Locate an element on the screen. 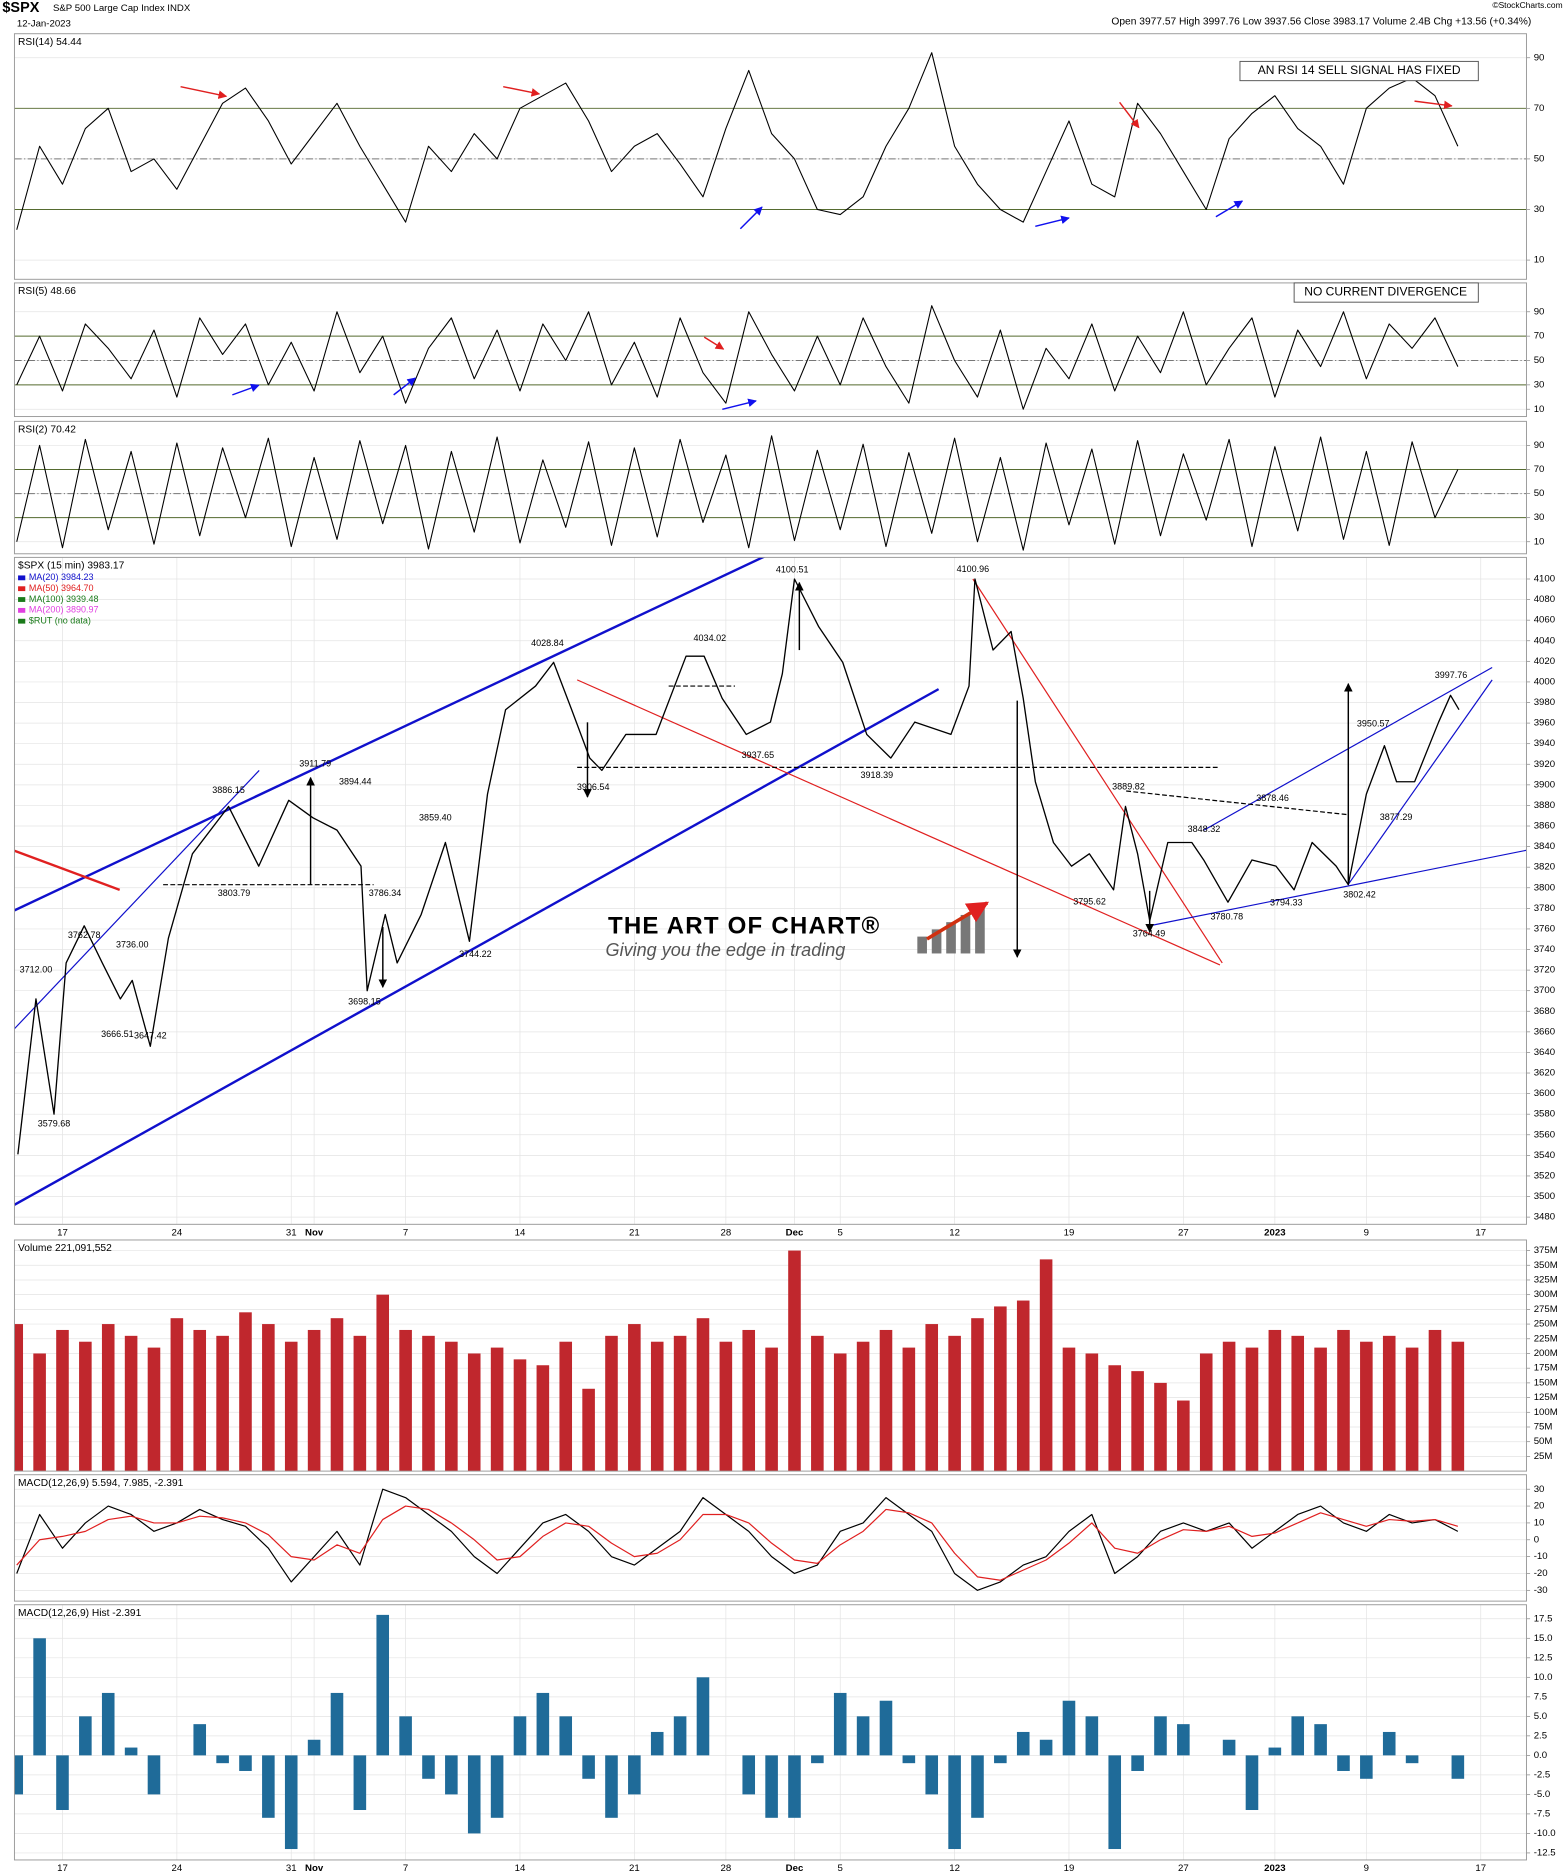 This screenshot has width=1565, height=1872. annotation: AN RSI 14 SELL SIGNAL HAS FIXED is located at coordinates (1359, 70).